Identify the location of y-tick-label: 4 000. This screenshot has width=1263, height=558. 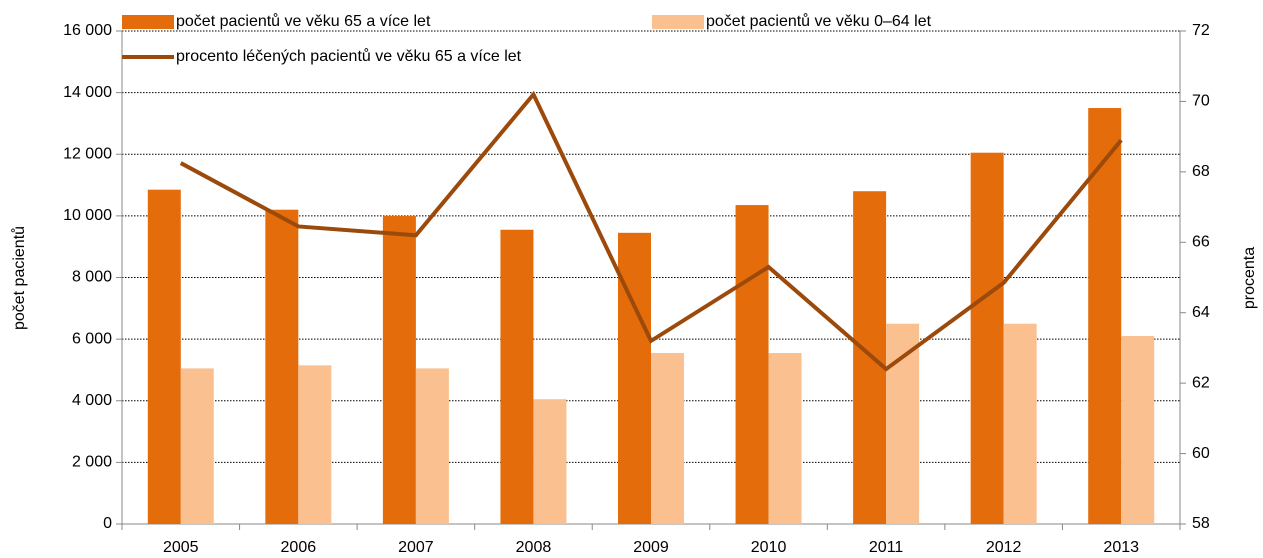
(92, 400).